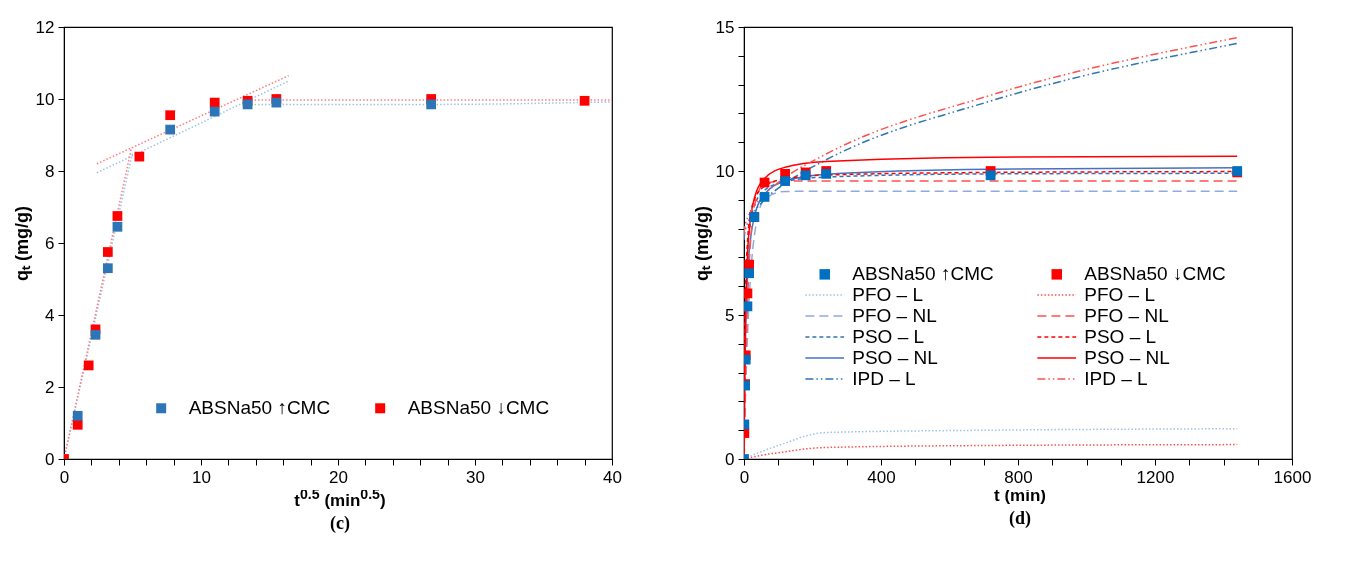 The height and width of the screenshot is (569, 1349). What do you see at coordinates (725, 27) in the screenshot?
I see `y-tick-label: 15` at bounding box center [725, 27].